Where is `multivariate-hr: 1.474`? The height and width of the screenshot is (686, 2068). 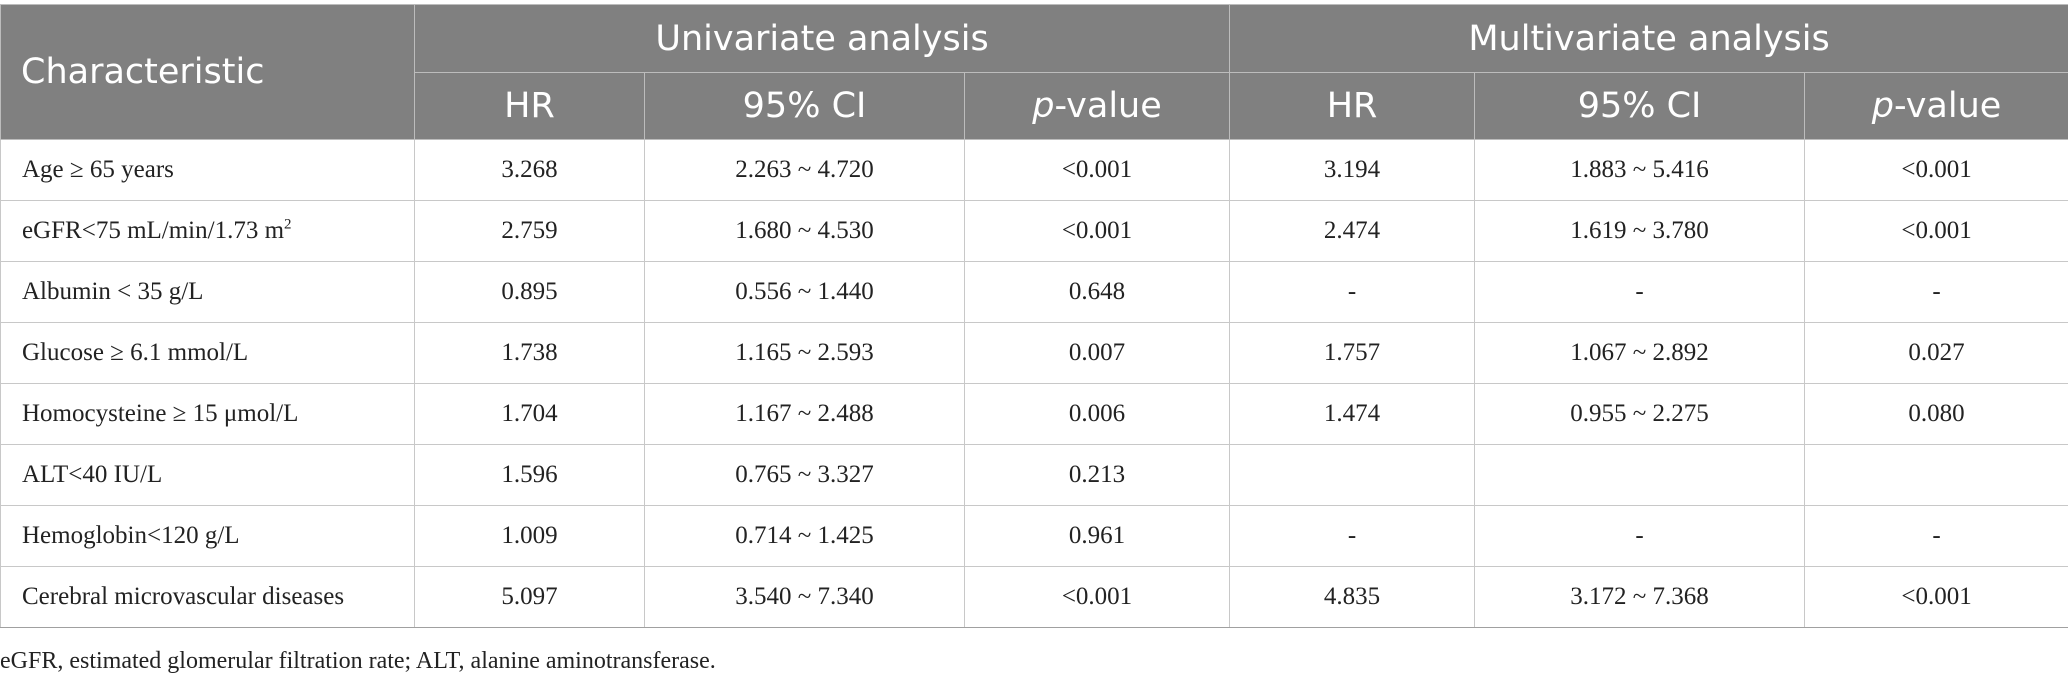 multivariate-hr: 1.474 is located at coordinates (1352, 414).